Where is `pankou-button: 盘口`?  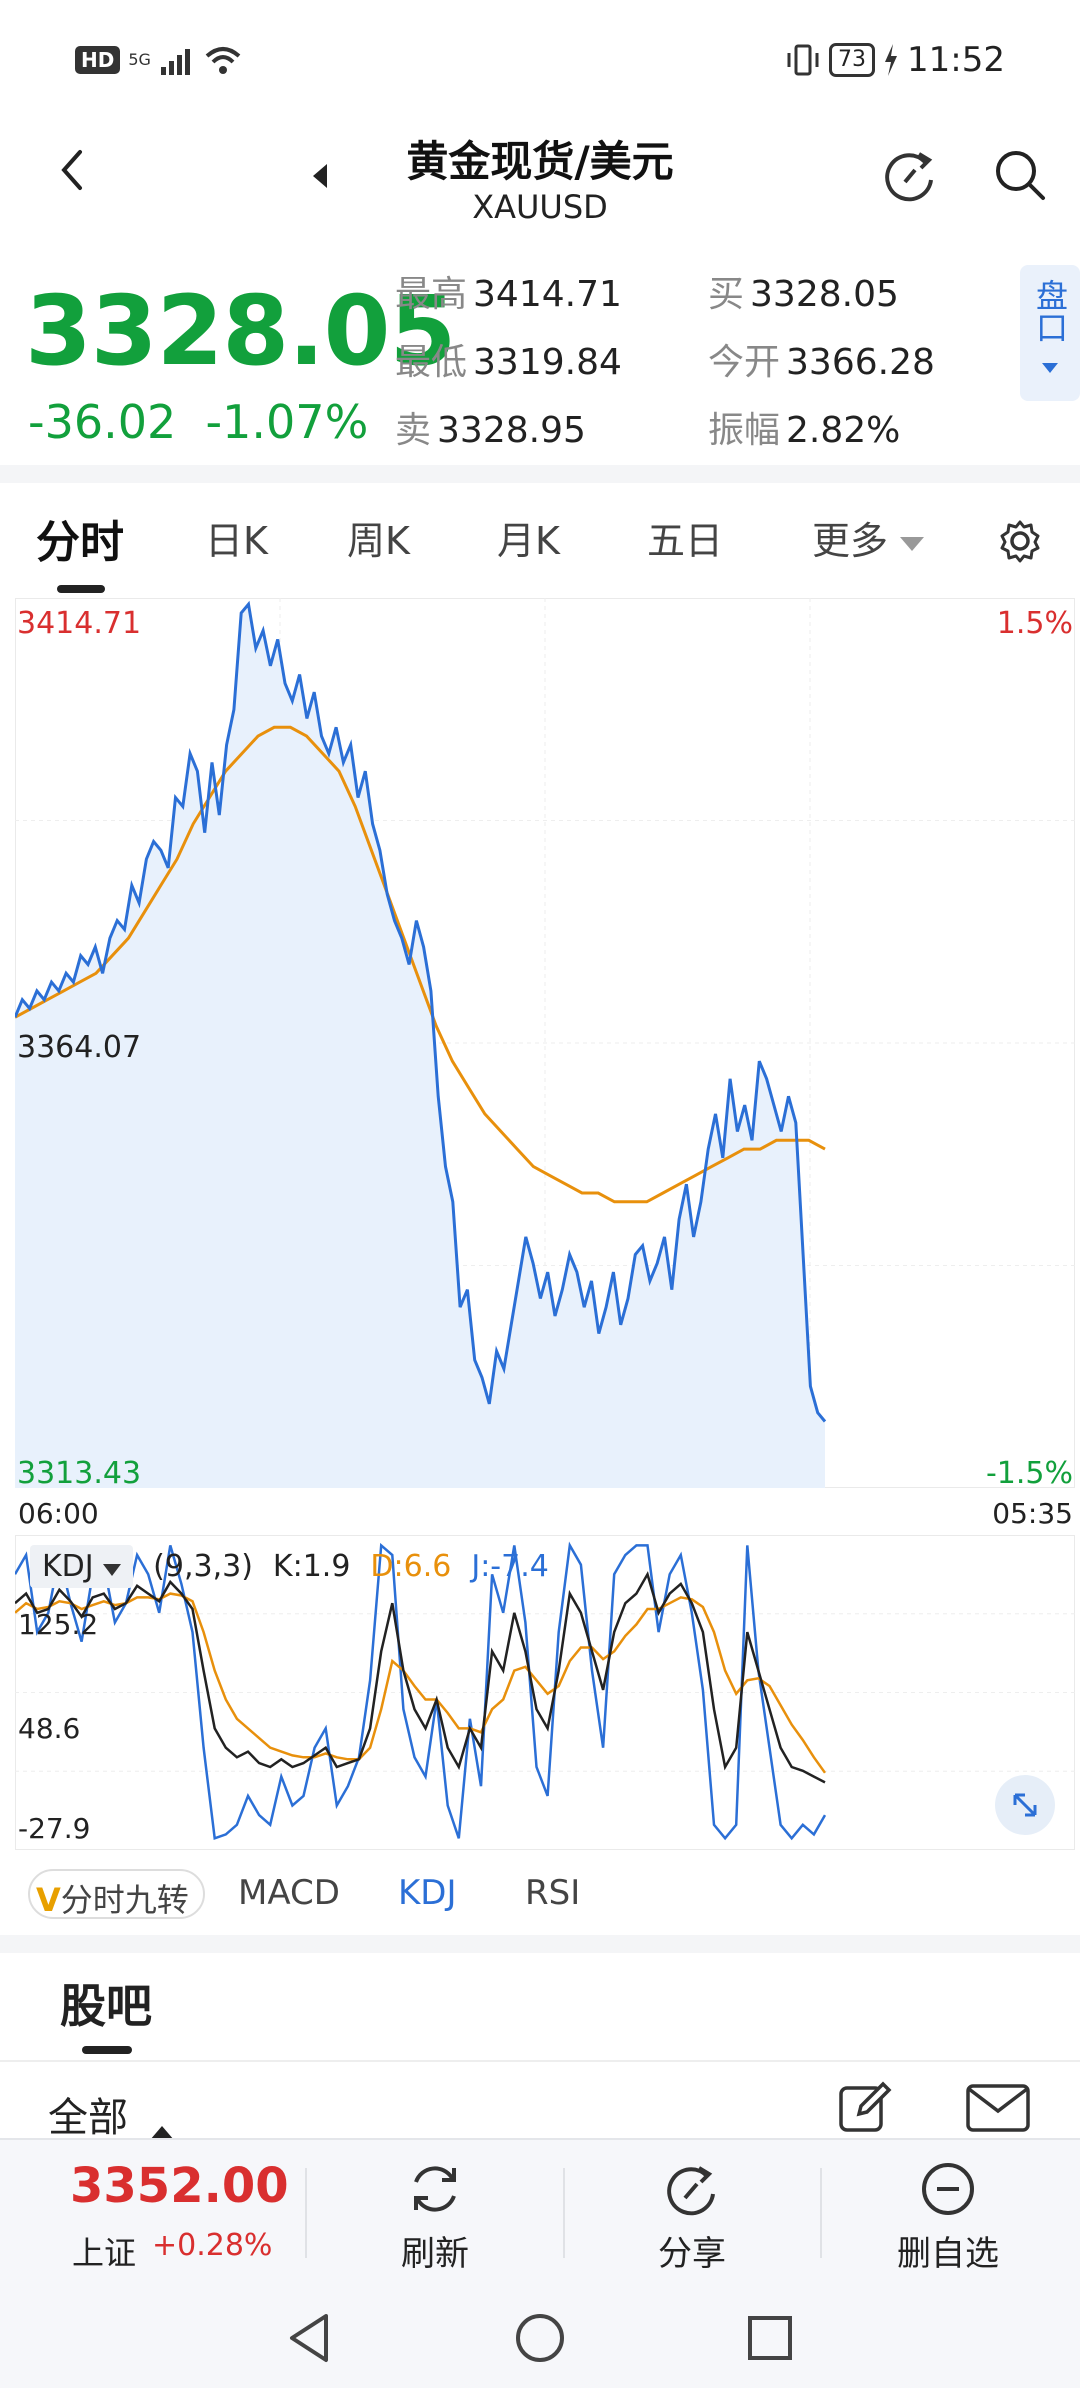 pankou-button: 盘口 is located at coordinates (1050, 333).